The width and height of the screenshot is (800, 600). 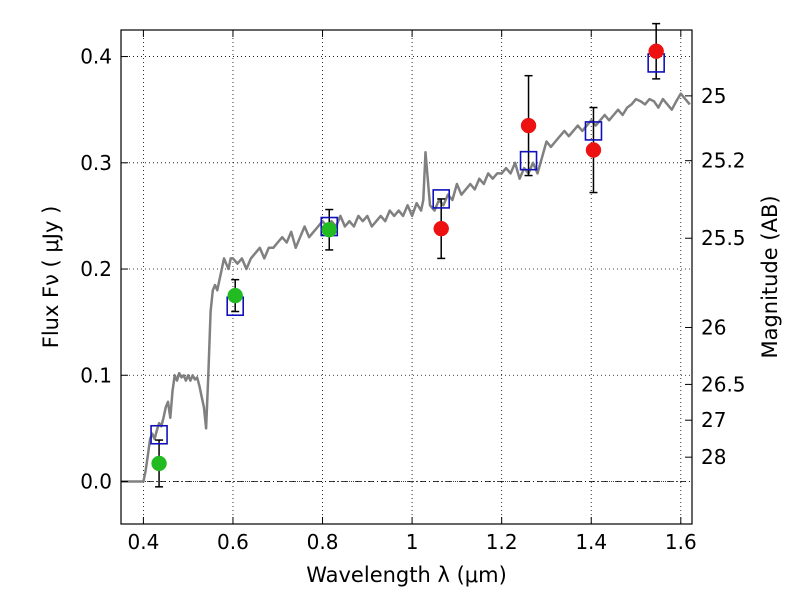 I want to click on x-tick-label: 0.6, so click(x=233, y=542).